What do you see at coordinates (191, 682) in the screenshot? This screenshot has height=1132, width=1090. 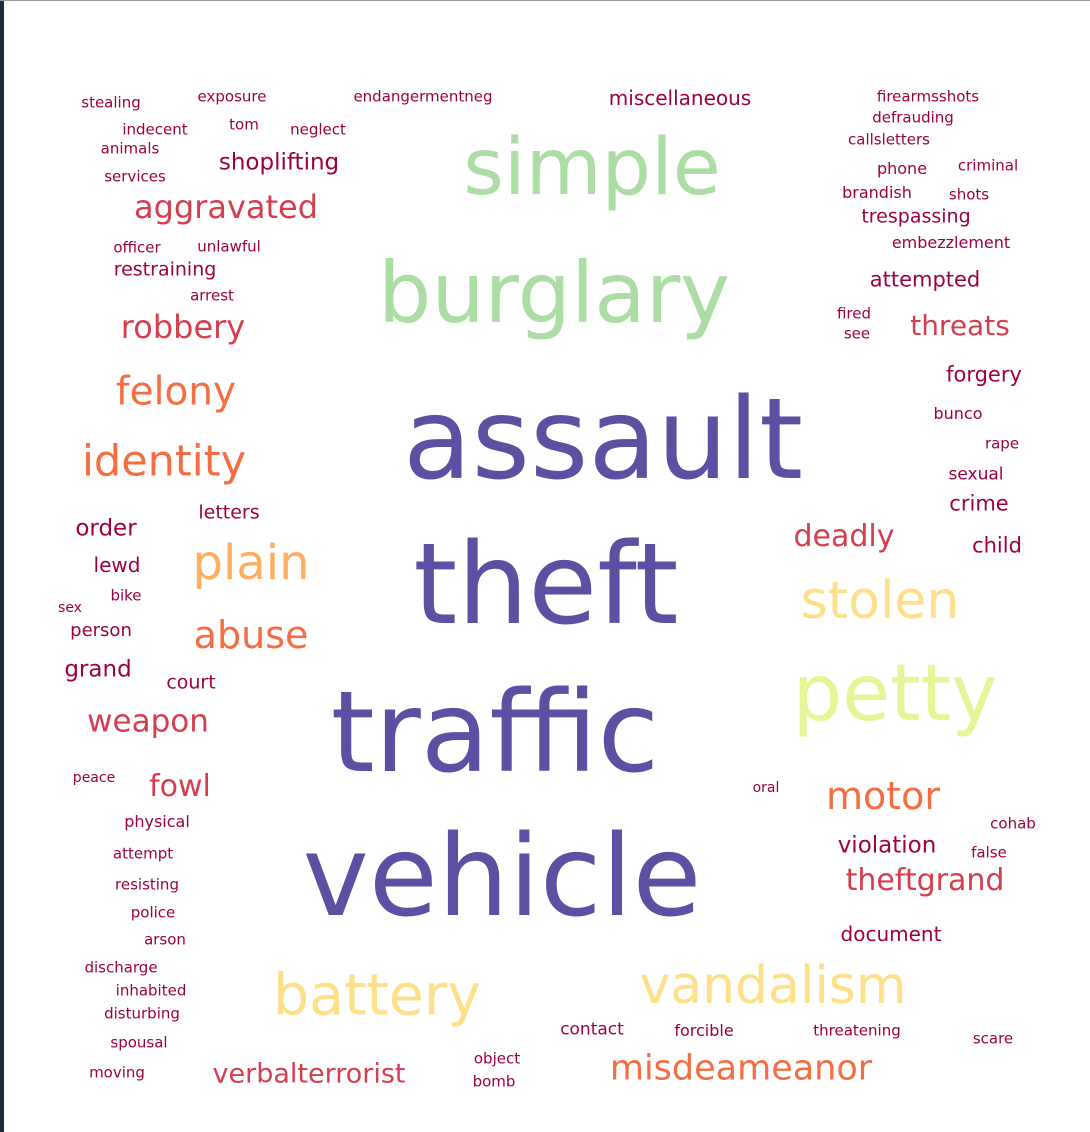 I see `word-court: court` at bounding box center [191, 682].